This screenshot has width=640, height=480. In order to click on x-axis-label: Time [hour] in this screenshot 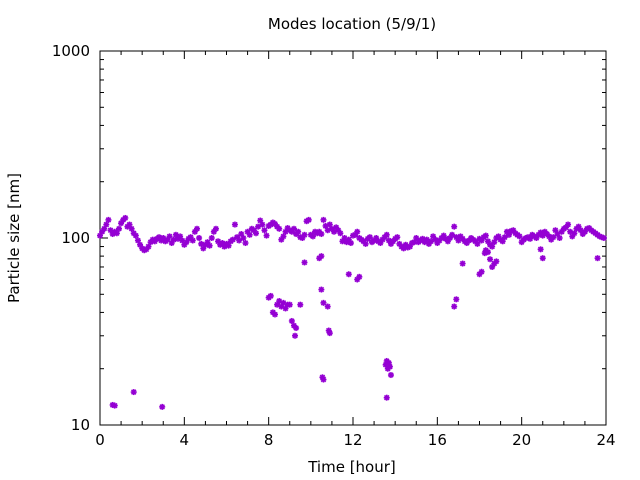, I will do `click(351, 467)`.